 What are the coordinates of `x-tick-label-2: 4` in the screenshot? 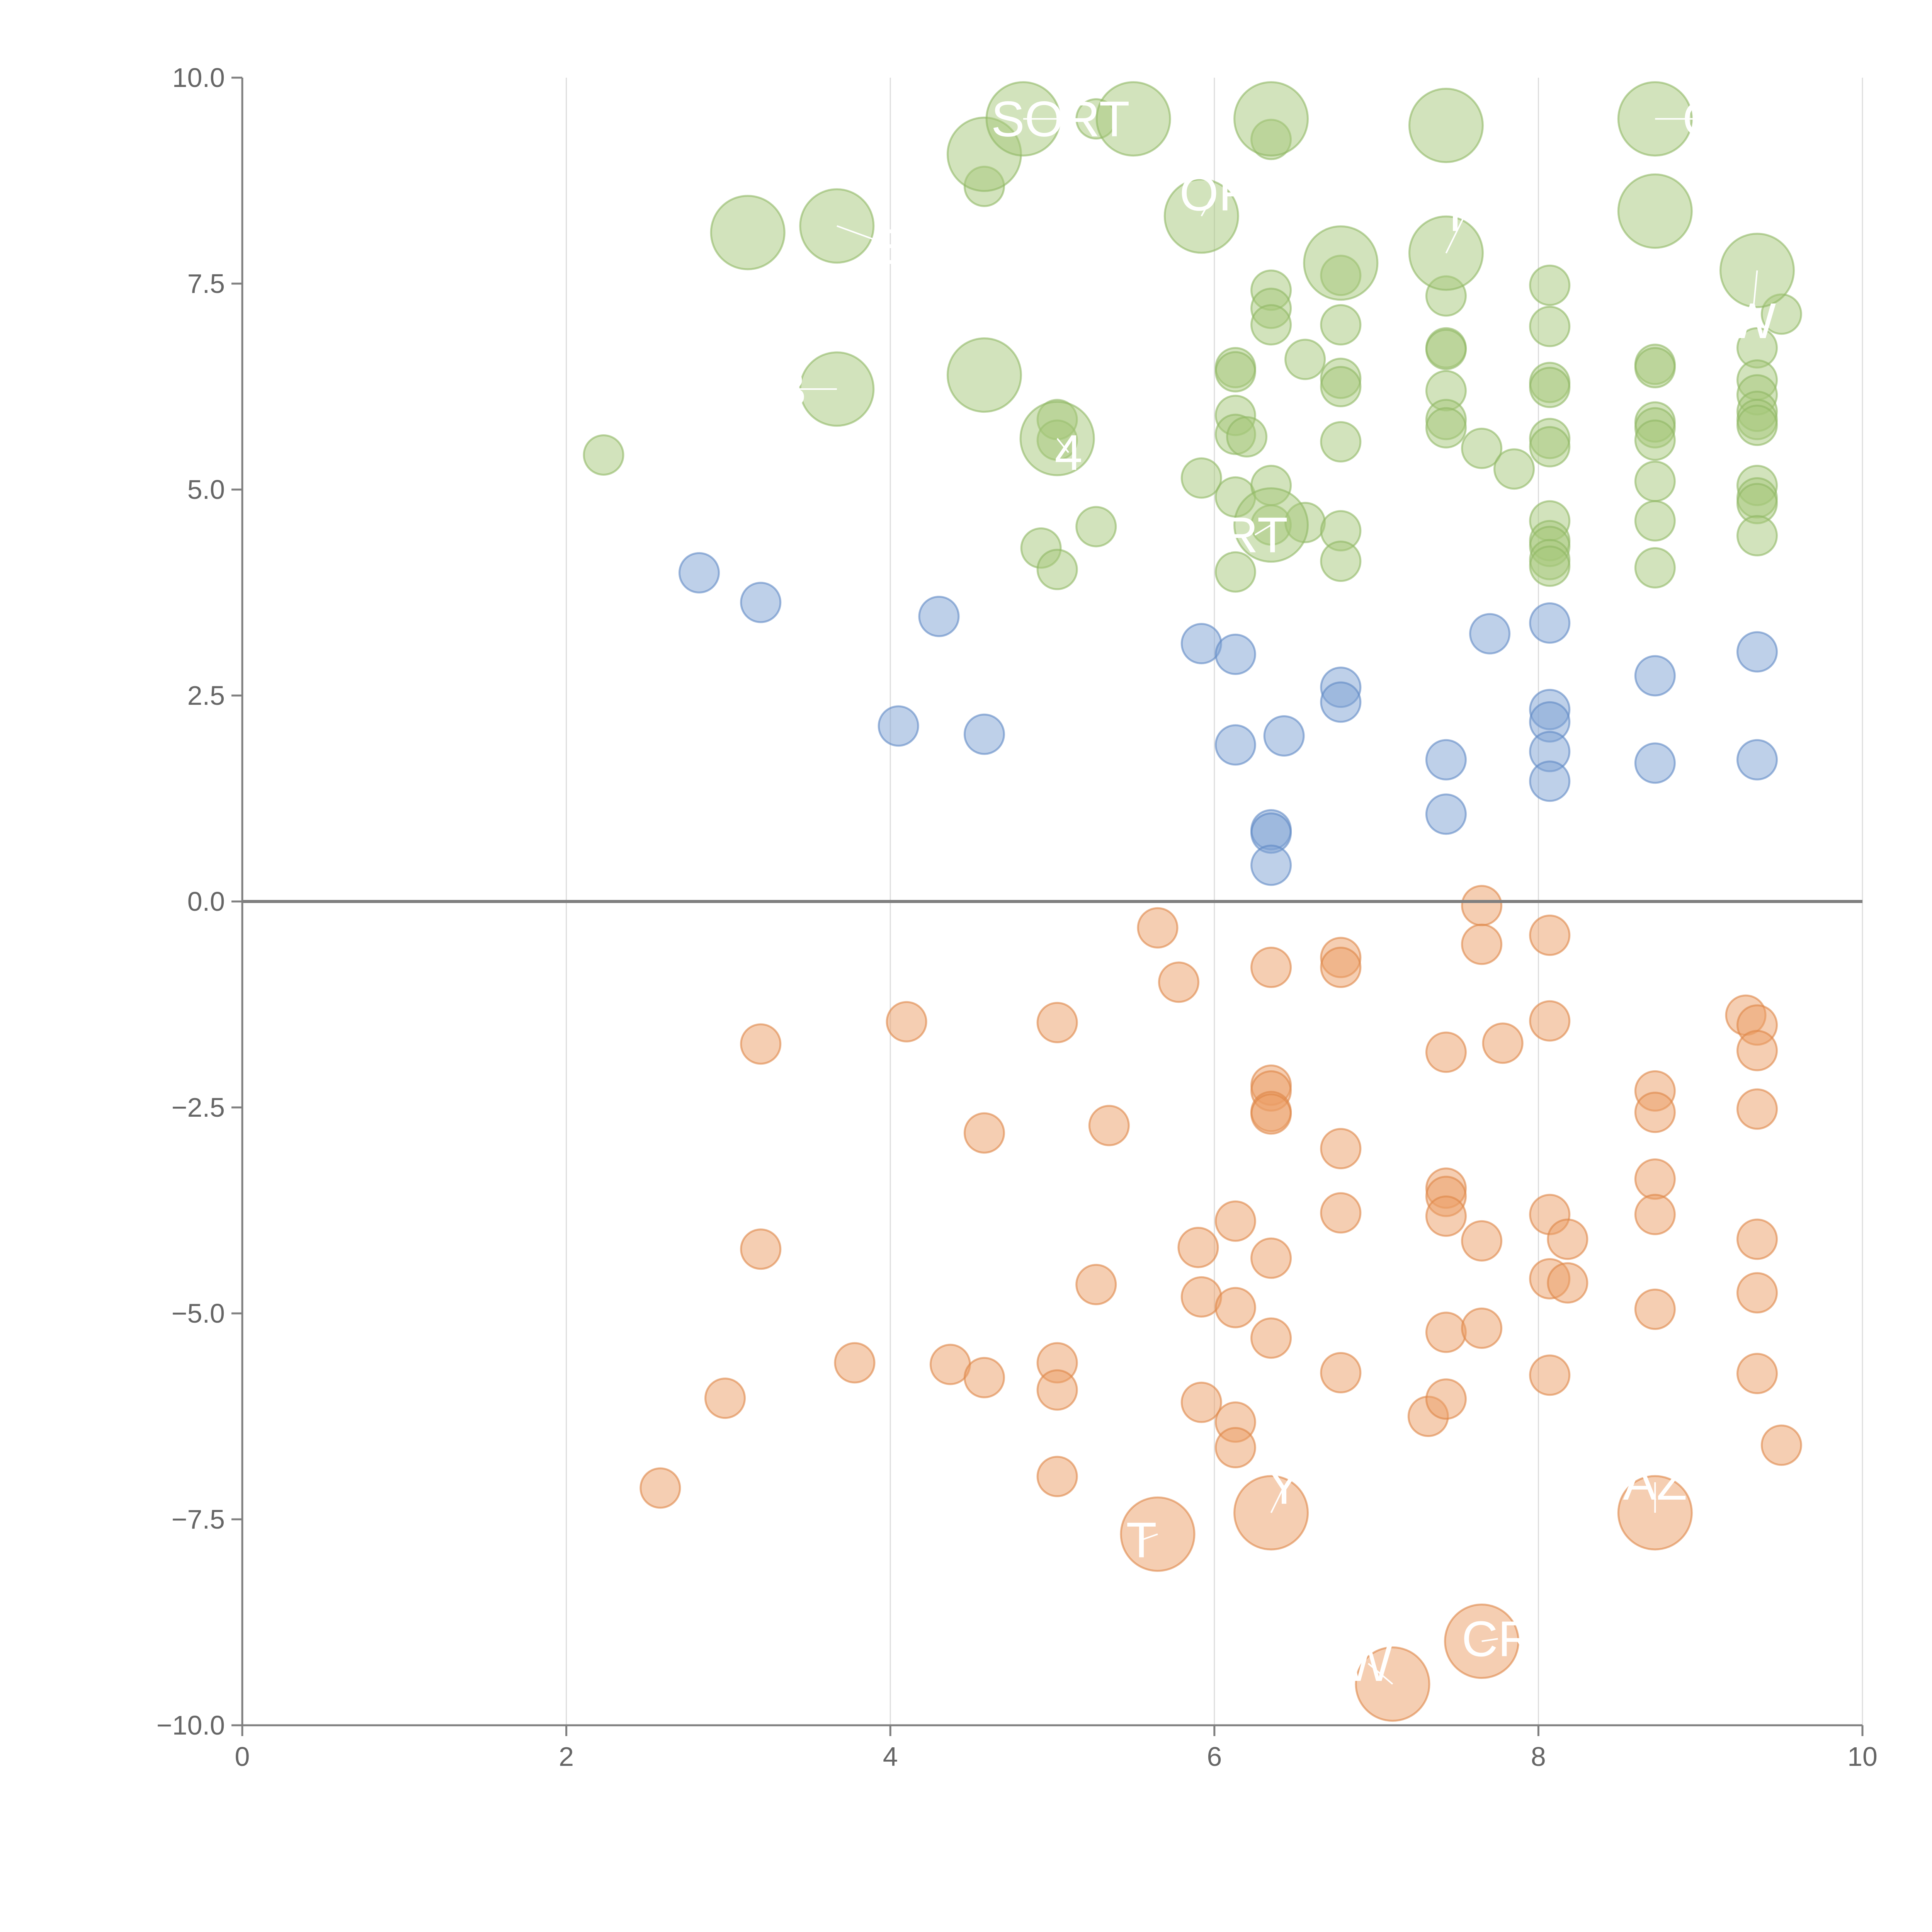 It's located at (891, 1757).